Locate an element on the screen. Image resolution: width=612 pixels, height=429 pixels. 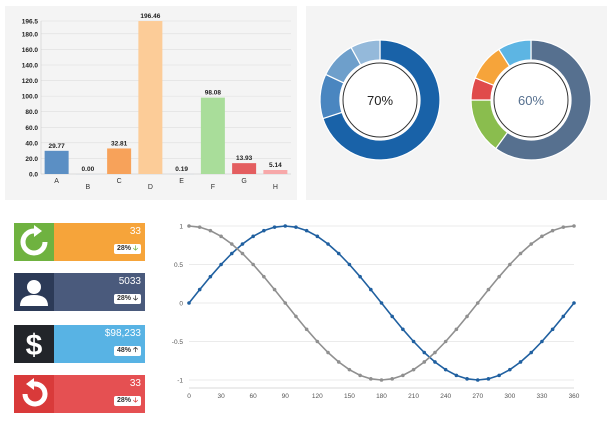
donut-inner-ring is located at coordinates (531, 100).